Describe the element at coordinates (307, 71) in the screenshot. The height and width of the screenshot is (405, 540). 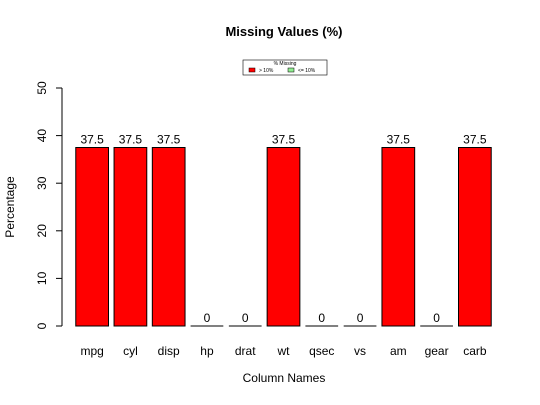
I see `legend-label-below: <= 10%` at that location.